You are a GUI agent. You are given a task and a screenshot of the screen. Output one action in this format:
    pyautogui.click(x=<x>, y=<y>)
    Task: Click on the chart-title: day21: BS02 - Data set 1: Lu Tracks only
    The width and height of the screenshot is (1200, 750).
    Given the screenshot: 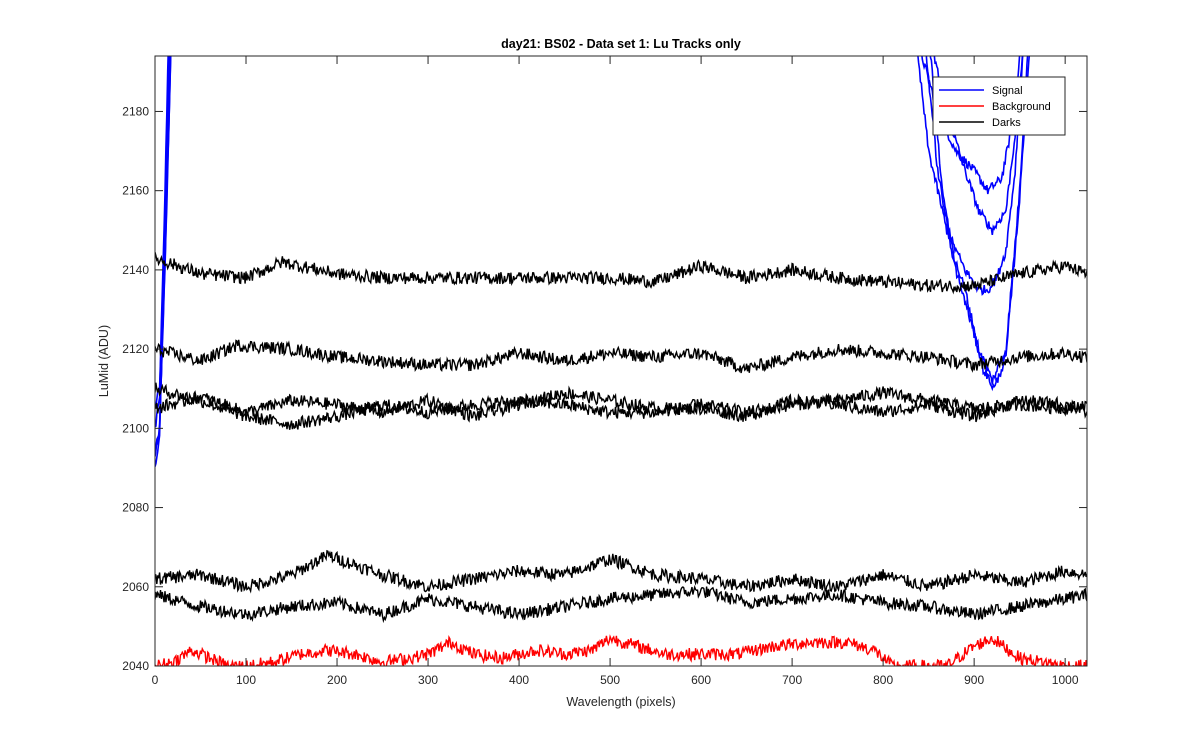 What is the action you would take?
    pyautogui.click(x=621, y=44)
    